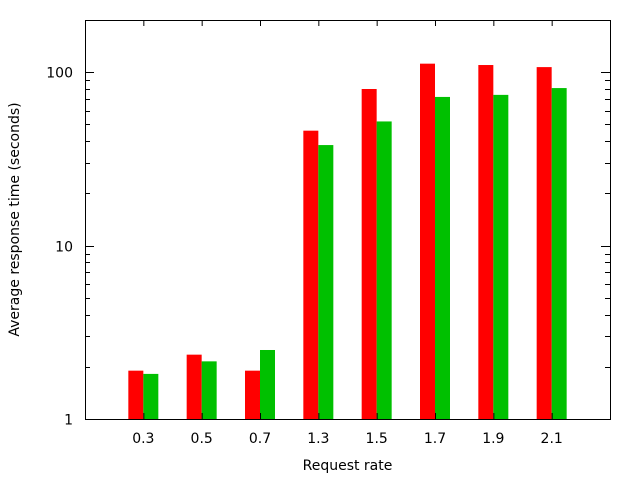  I want to click on y-axis-label: Average response time (seconds), so click(15, 219).